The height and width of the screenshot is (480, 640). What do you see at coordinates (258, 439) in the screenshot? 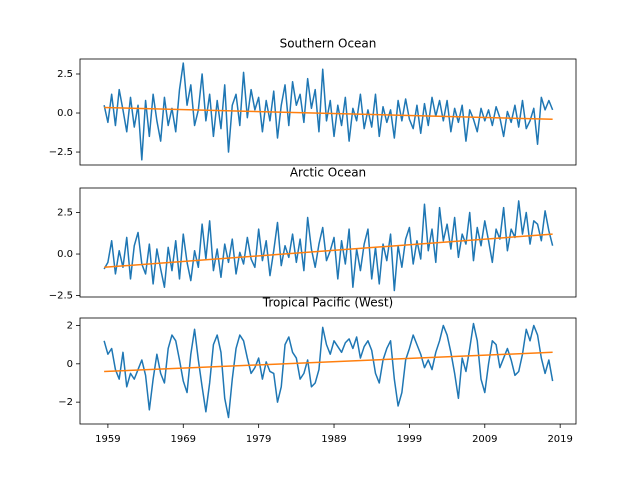
I see `x-tick-label: 1979` at bounding box center [258, 439].